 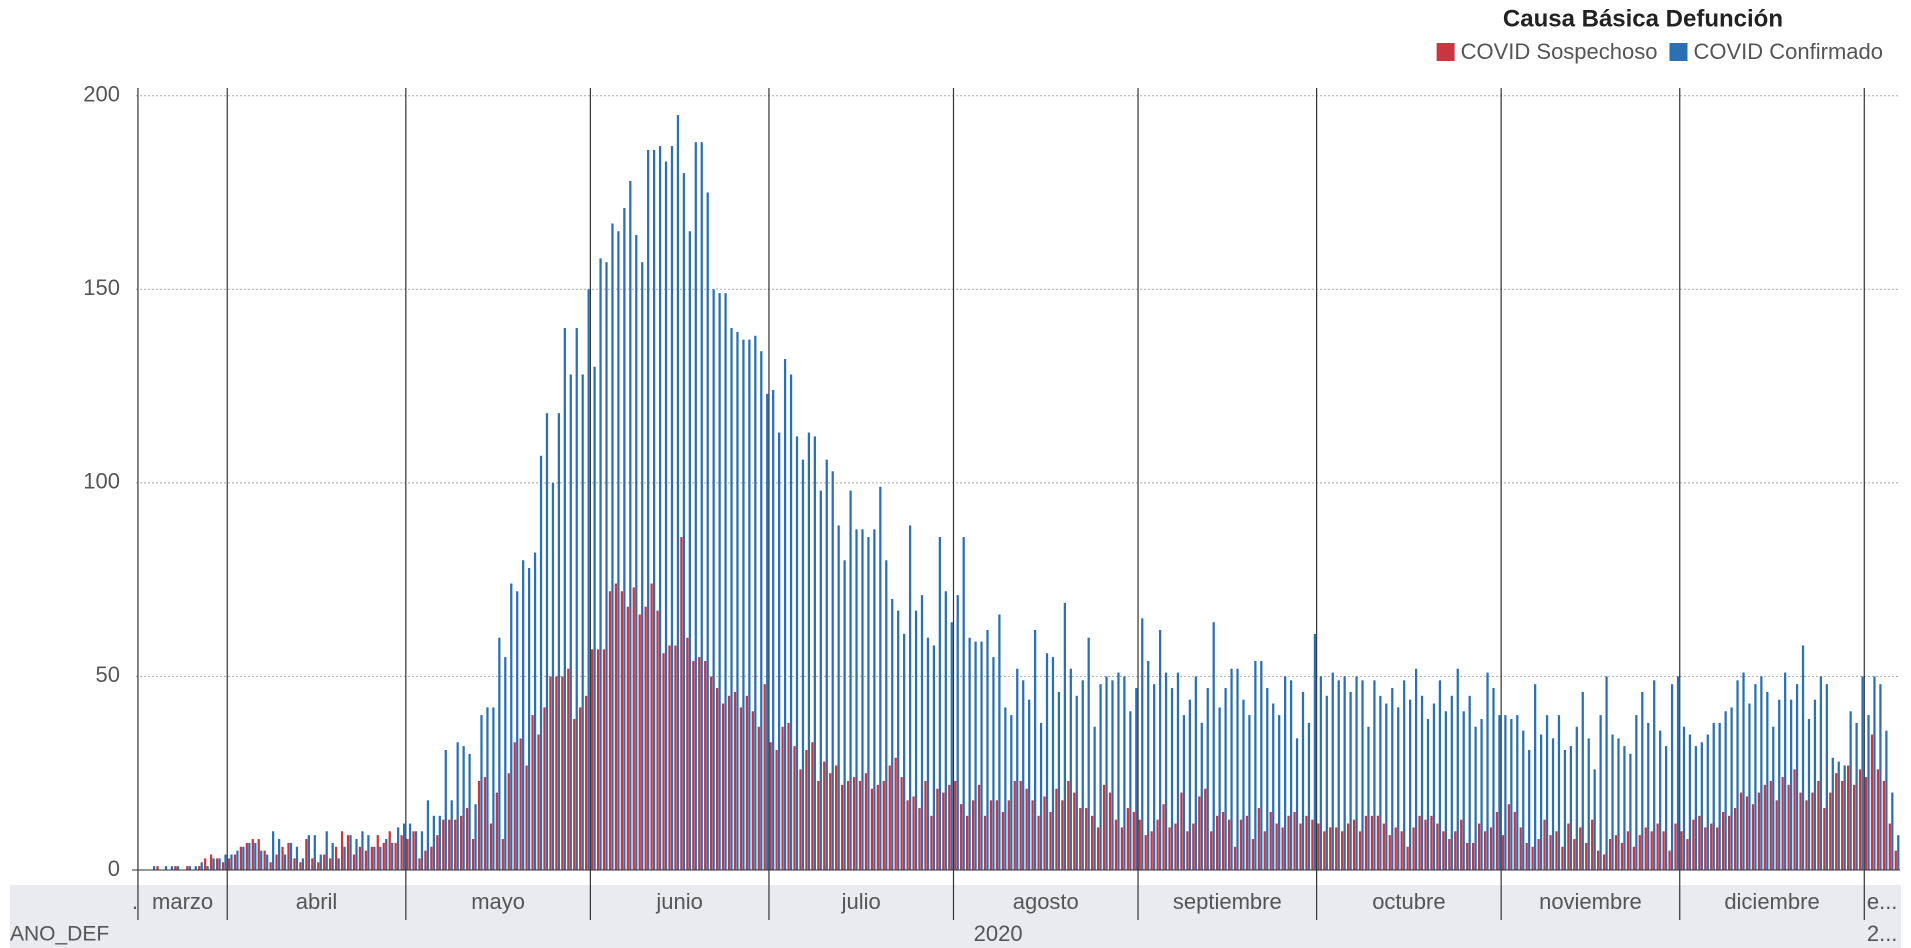 I want to click on legend-swatch, so click(x=1445, y=52).